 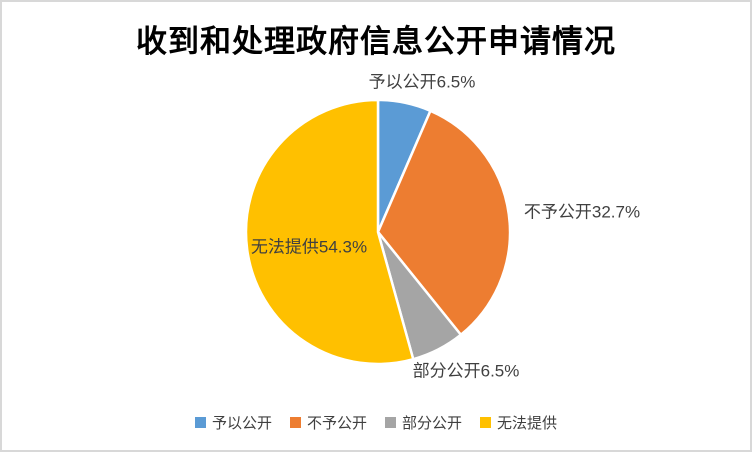 I want to click on chart-title: 收到和处理政府信息公开申请情况, so click(x=376, y=41).